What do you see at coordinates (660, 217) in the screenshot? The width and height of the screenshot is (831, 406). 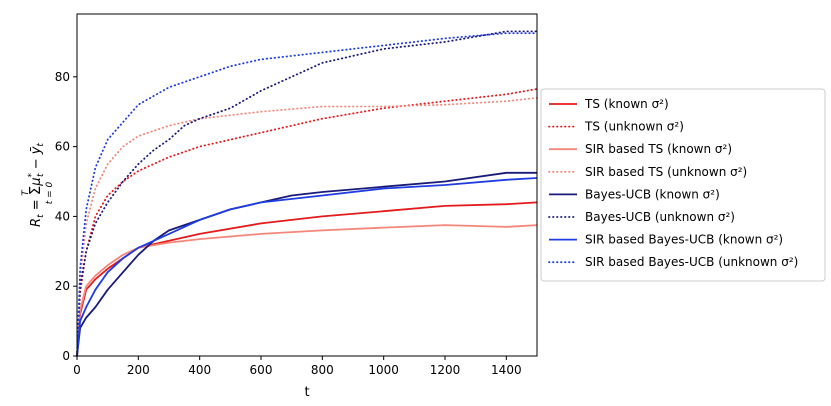 I see `legend-entry: Bayes-UCB (unknown σ²)` at bounding box center [660, 217].